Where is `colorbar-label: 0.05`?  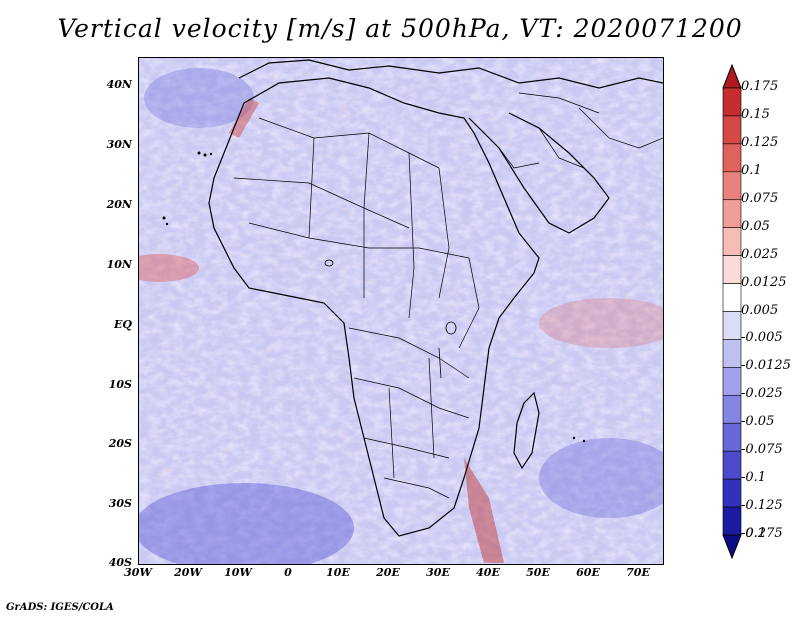 colorbar-label: 0.05 is located at coordinates (755, 226).